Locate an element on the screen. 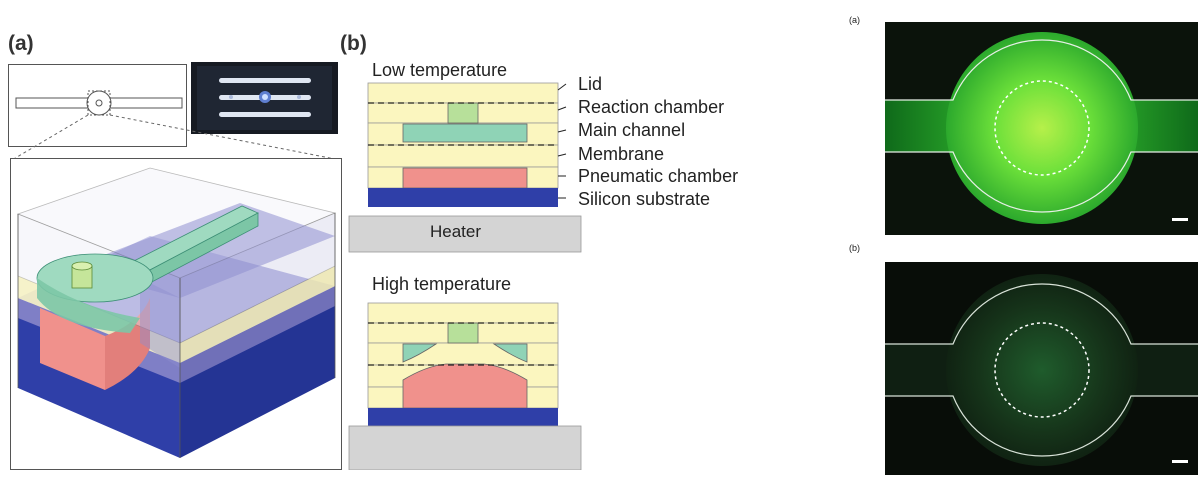 This screenshot has width=1198, height=477. high-temperature-title: High temperature is located at coordinates (442, 284).